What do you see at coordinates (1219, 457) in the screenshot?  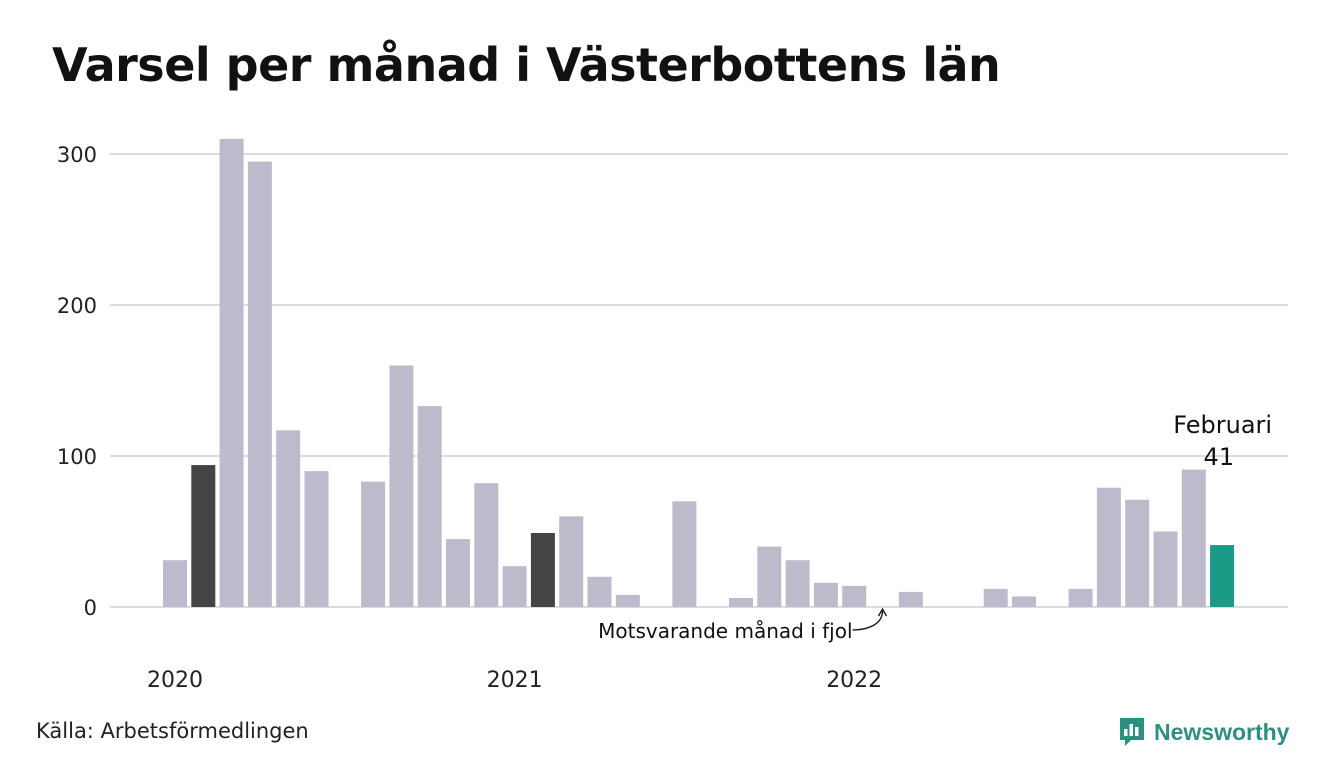 I see `highlight-value-label: 41` at bounding box center [1219, 457].